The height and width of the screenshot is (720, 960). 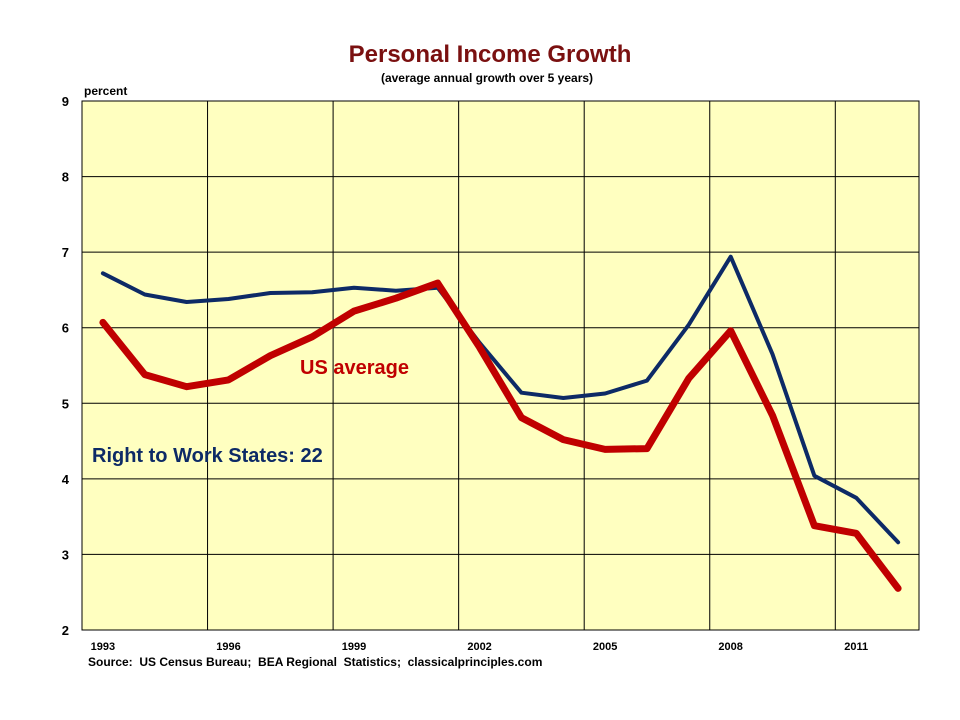 I want to click on y-tick-label: 7, so click(x=65, y=252).